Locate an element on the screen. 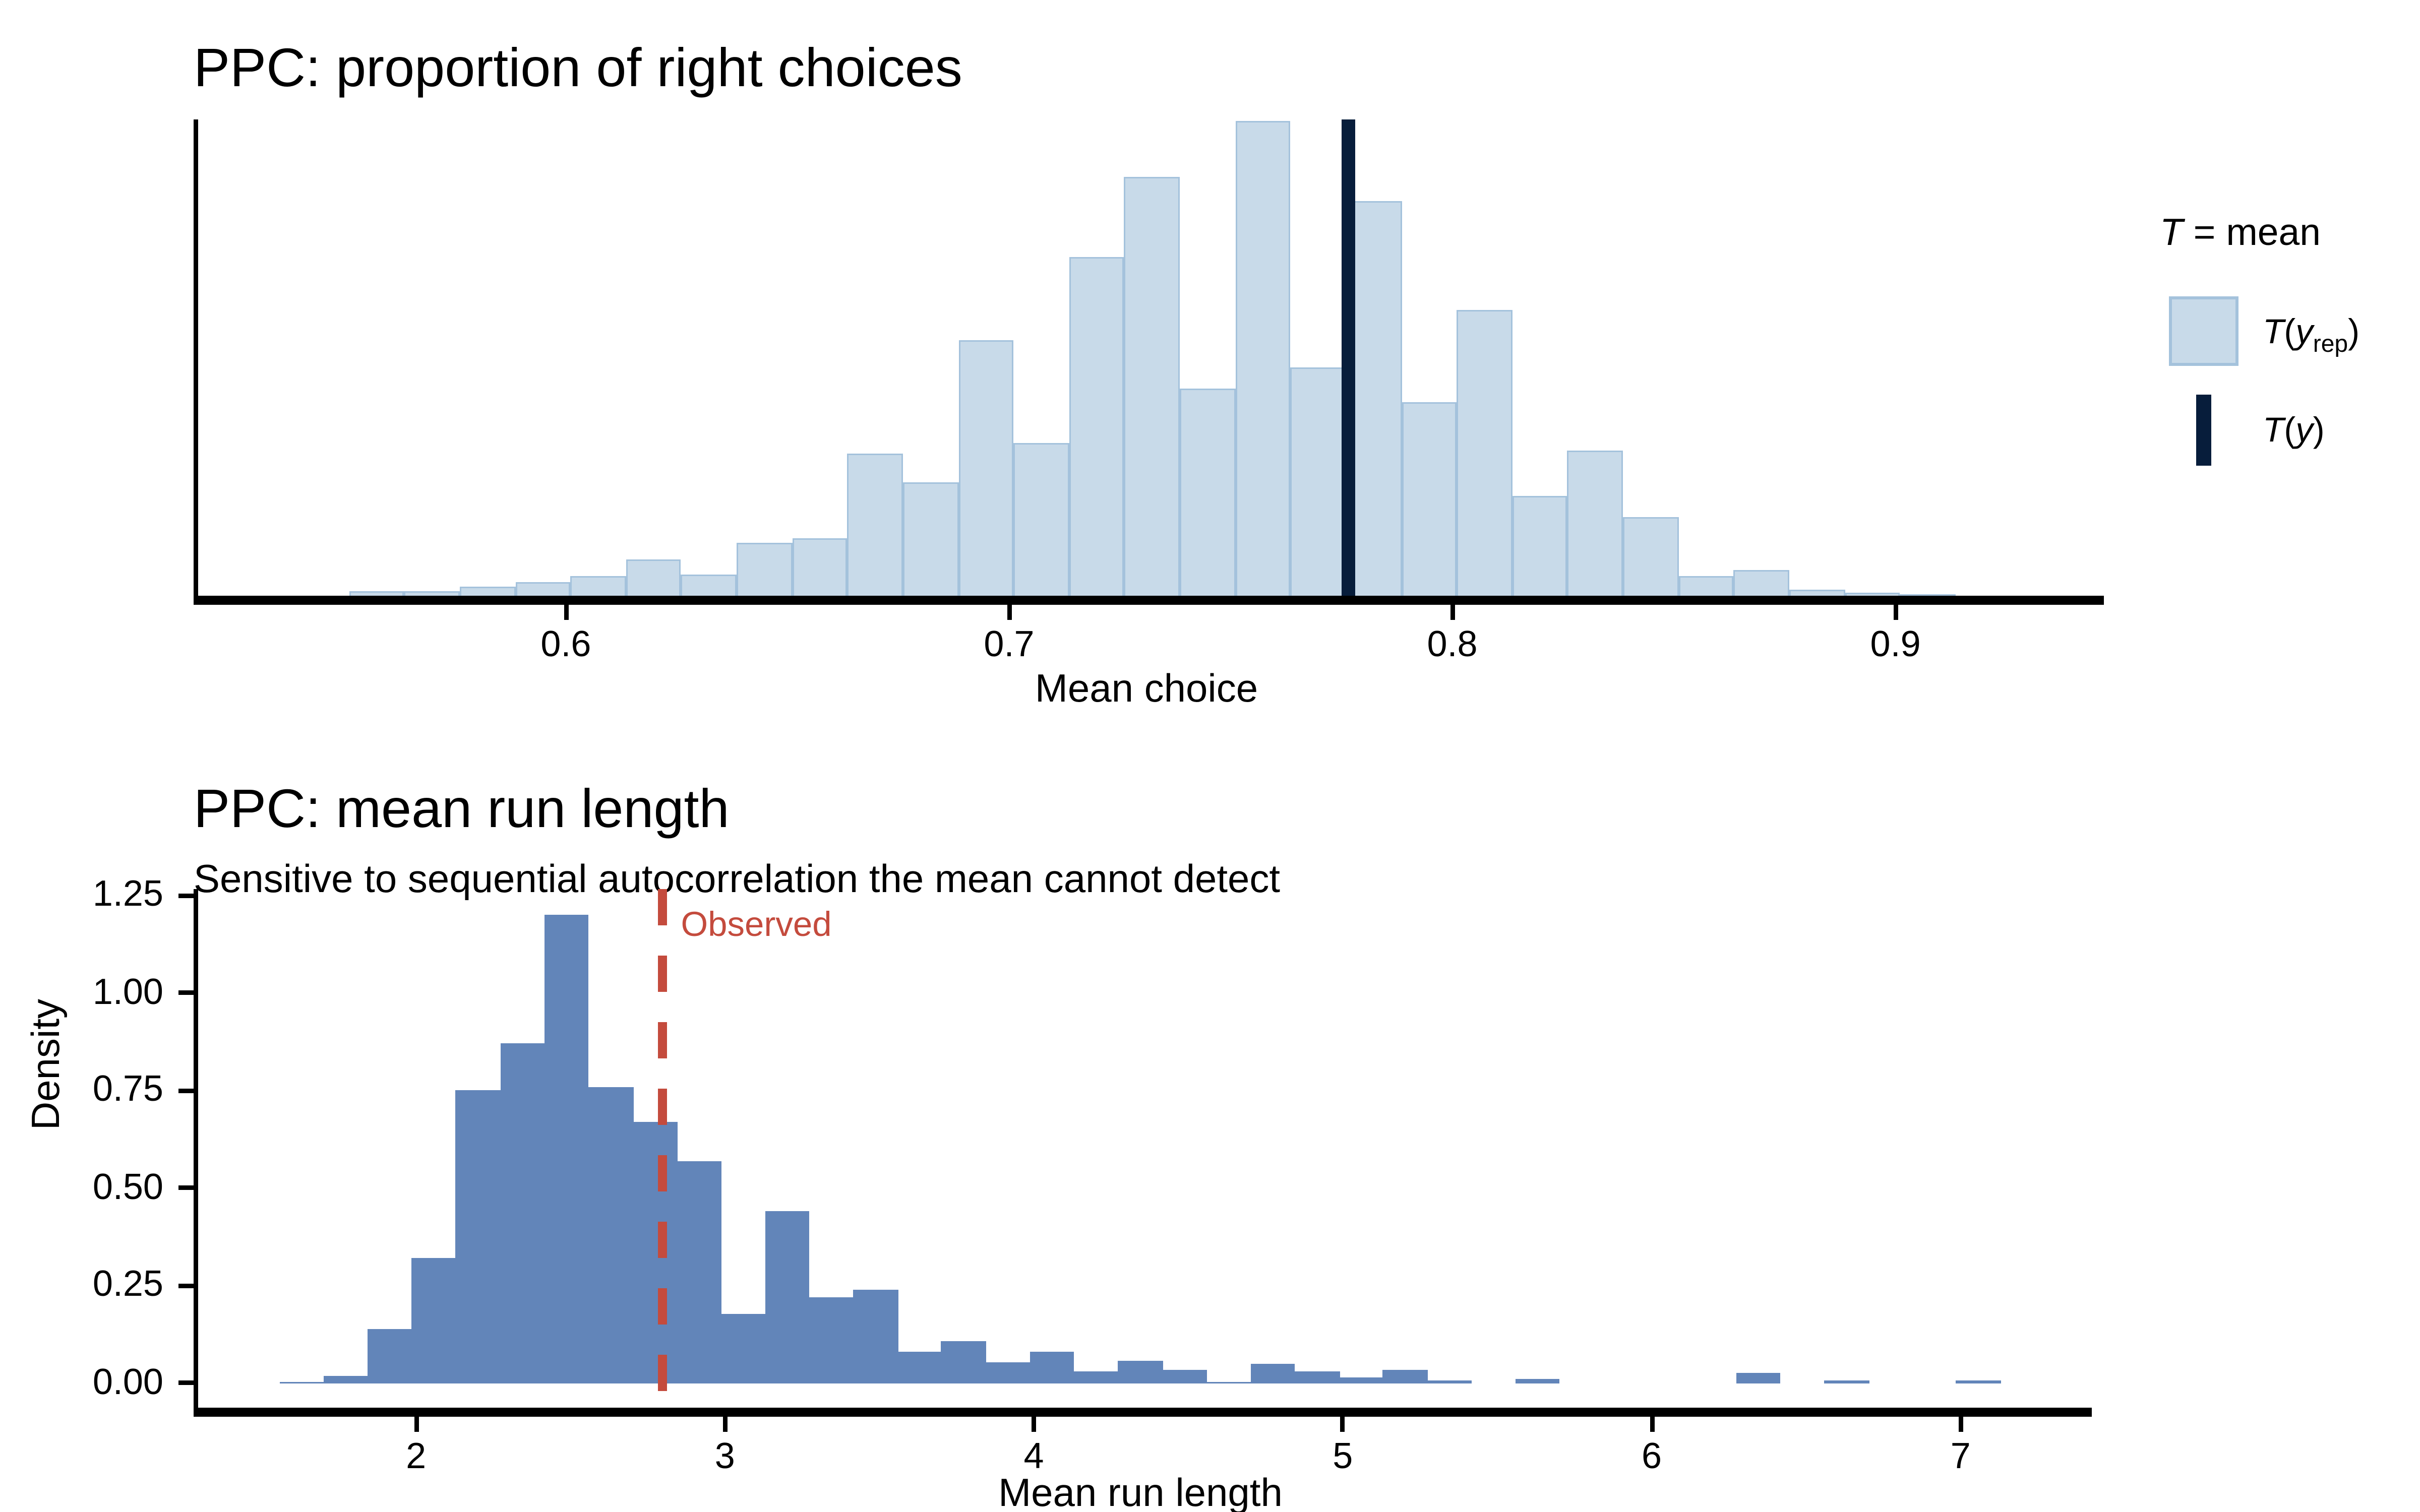 The width and height of the screenshot is (2420, 1512). bottom-x-tick-label: 3 is located at coordinates (724, 1456).